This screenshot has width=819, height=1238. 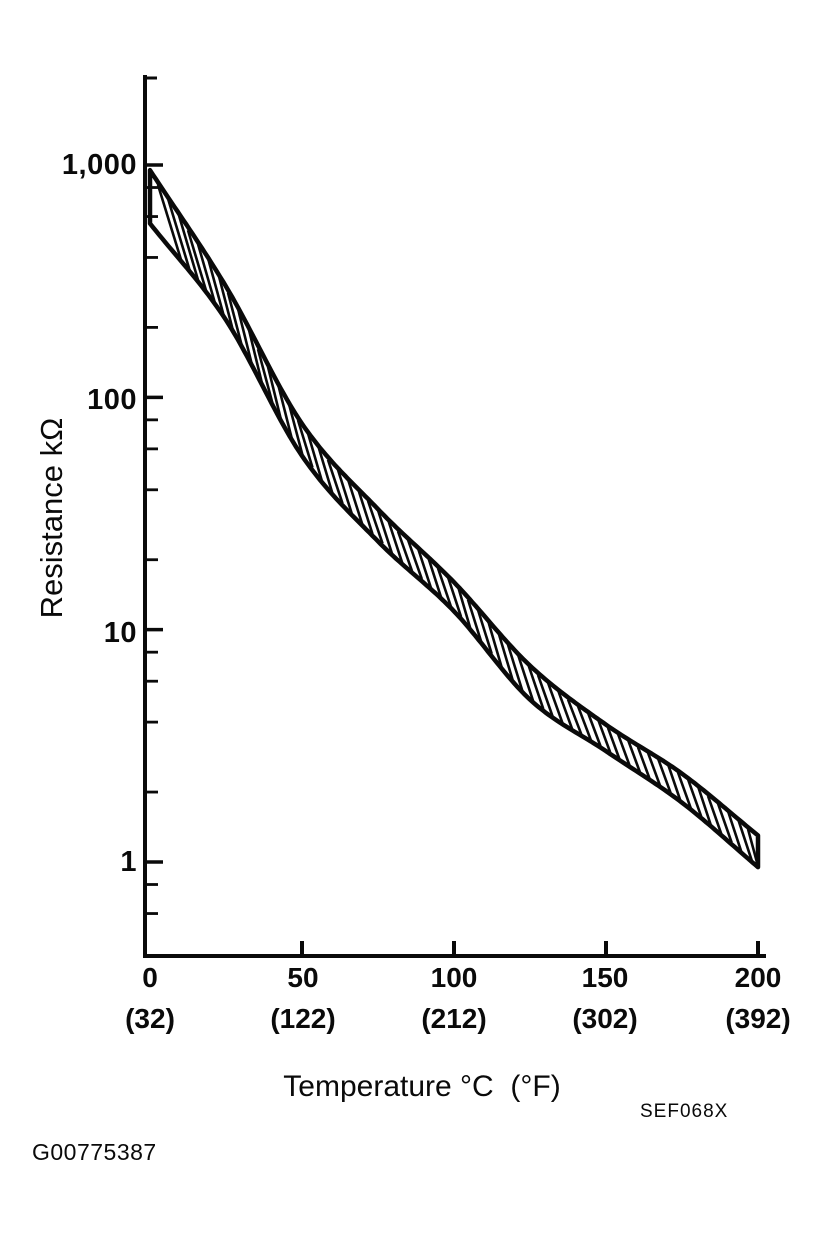 I want to click on x-tick-label-212f: (212), so click(x=454, y=1018).